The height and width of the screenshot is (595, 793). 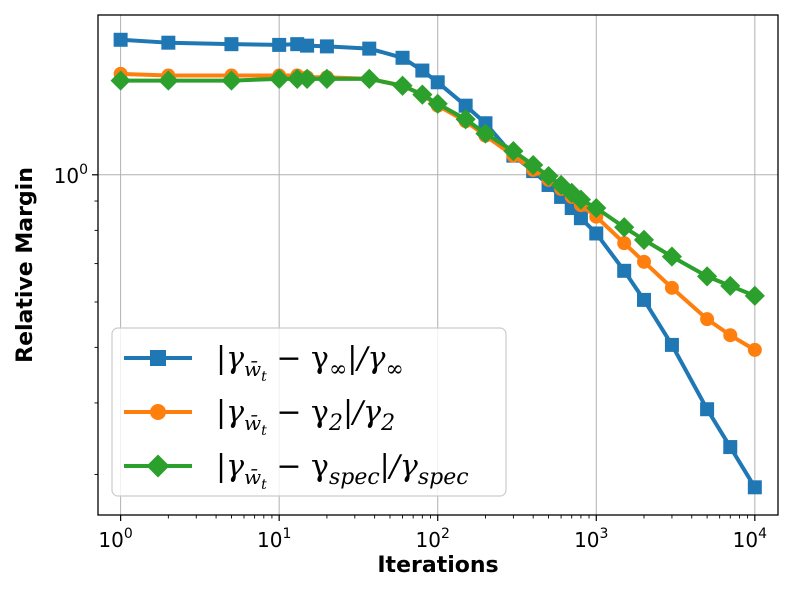 I want to click on x-tick-label-0: 10⁰, so click(x=115, y=539).